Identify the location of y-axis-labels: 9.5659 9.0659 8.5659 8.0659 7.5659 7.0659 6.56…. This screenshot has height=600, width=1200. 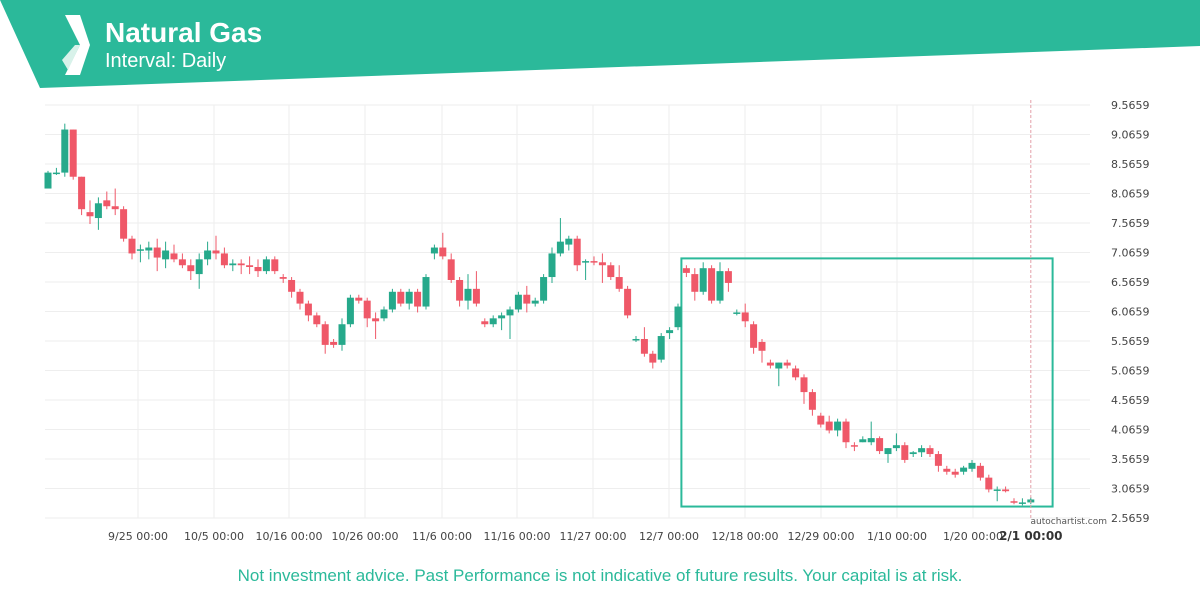
(1130, 312).